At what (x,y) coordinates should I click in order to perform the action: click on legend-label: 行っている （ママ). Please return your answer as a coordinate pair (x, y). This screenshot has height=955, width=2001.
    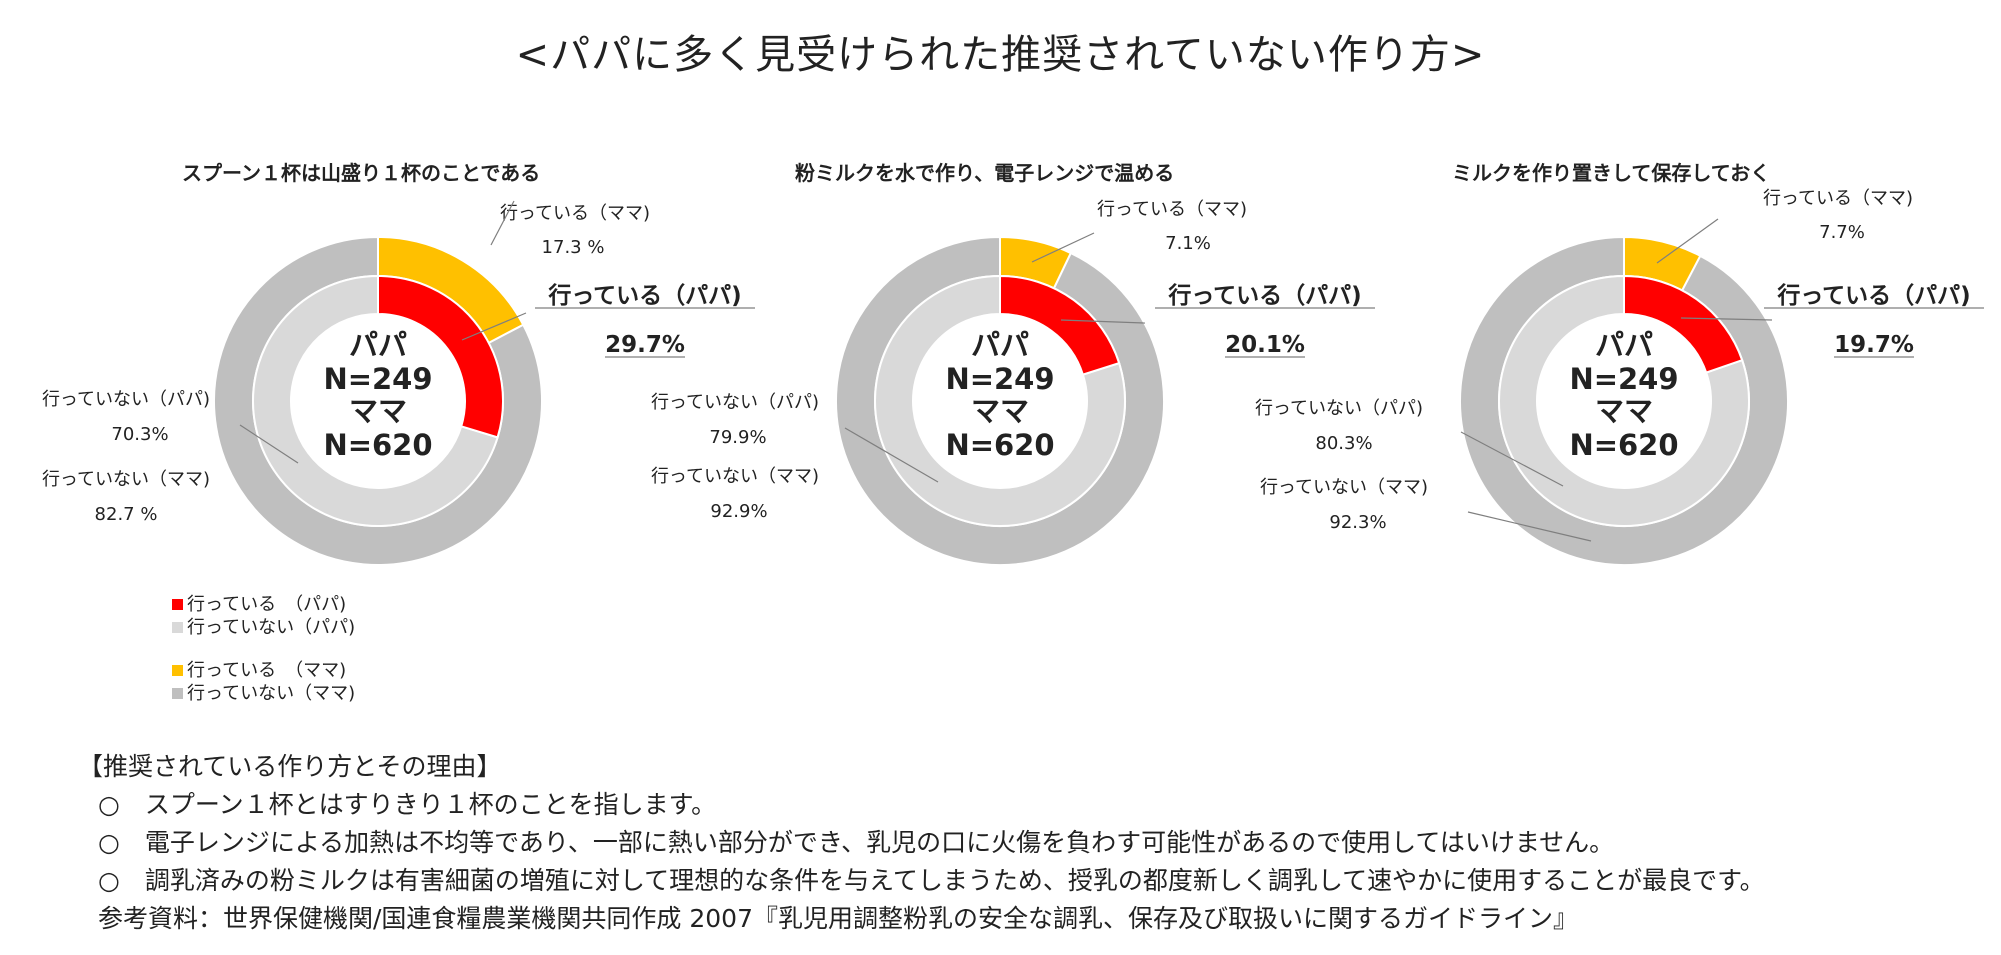
    Looking at the image, I should click on (267, 670).